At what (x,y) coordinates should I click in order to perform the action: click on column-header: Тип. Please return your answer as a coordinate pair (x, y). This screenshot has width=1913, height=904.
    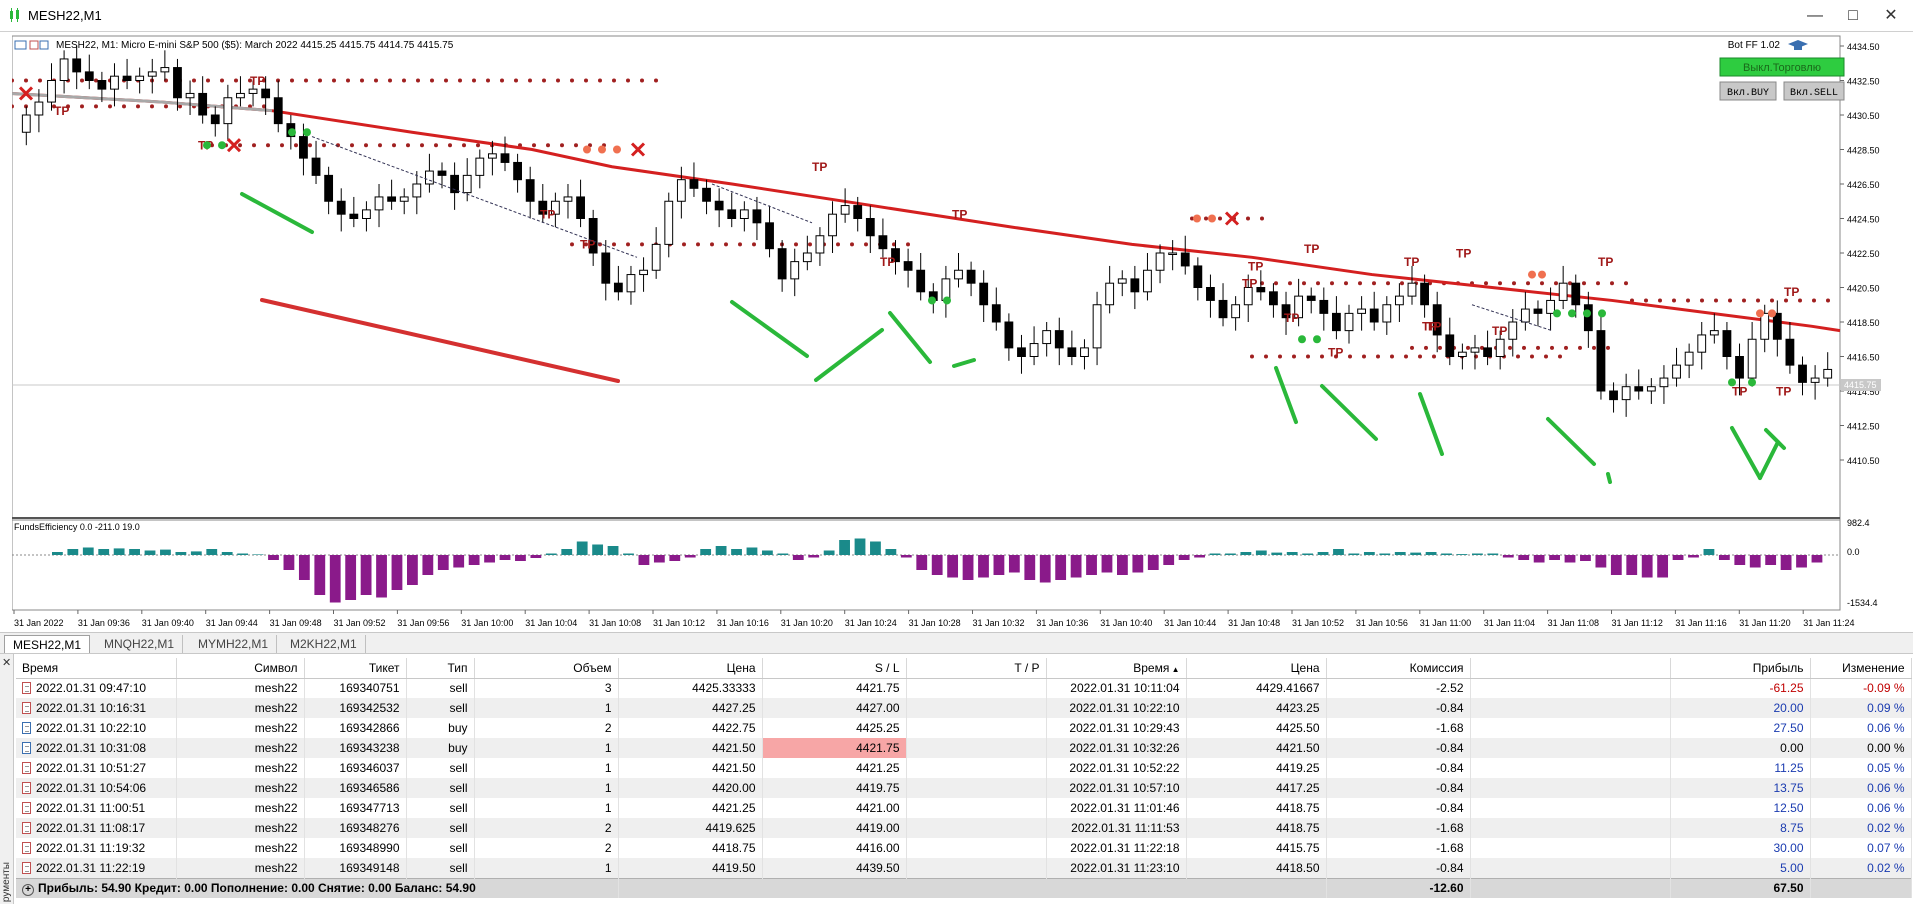
    Looking at the image, I should click on (440, 668).